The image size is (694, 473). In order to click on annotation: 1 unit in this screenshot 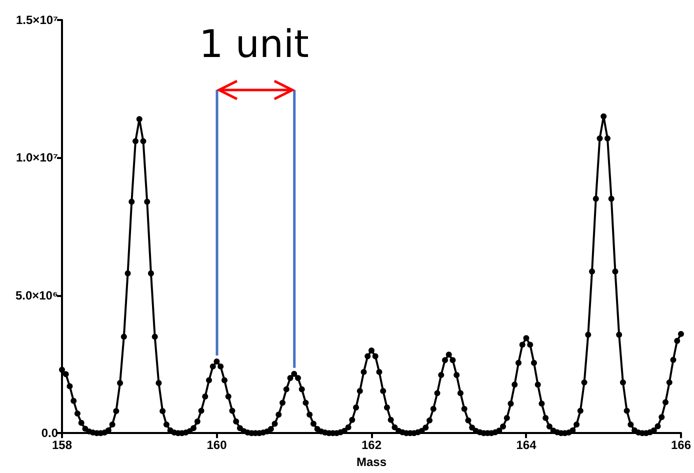, I will do `click(254, 44)`.